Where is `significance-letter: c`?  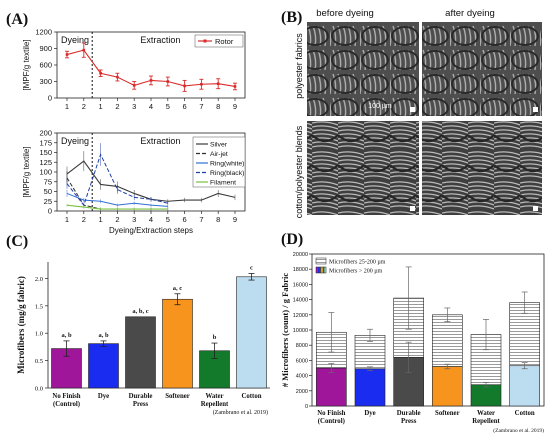 significance-letter: c is located at coordinates (251, 268).